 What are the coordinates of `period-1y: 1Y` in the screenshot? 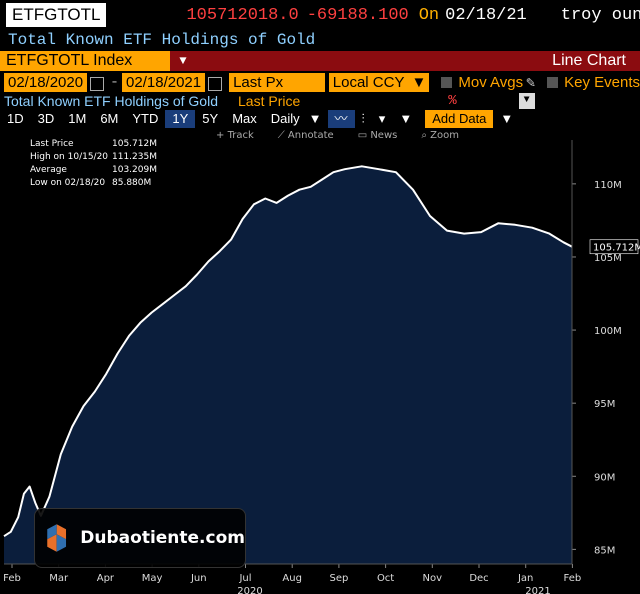 It's located at (180, 119).